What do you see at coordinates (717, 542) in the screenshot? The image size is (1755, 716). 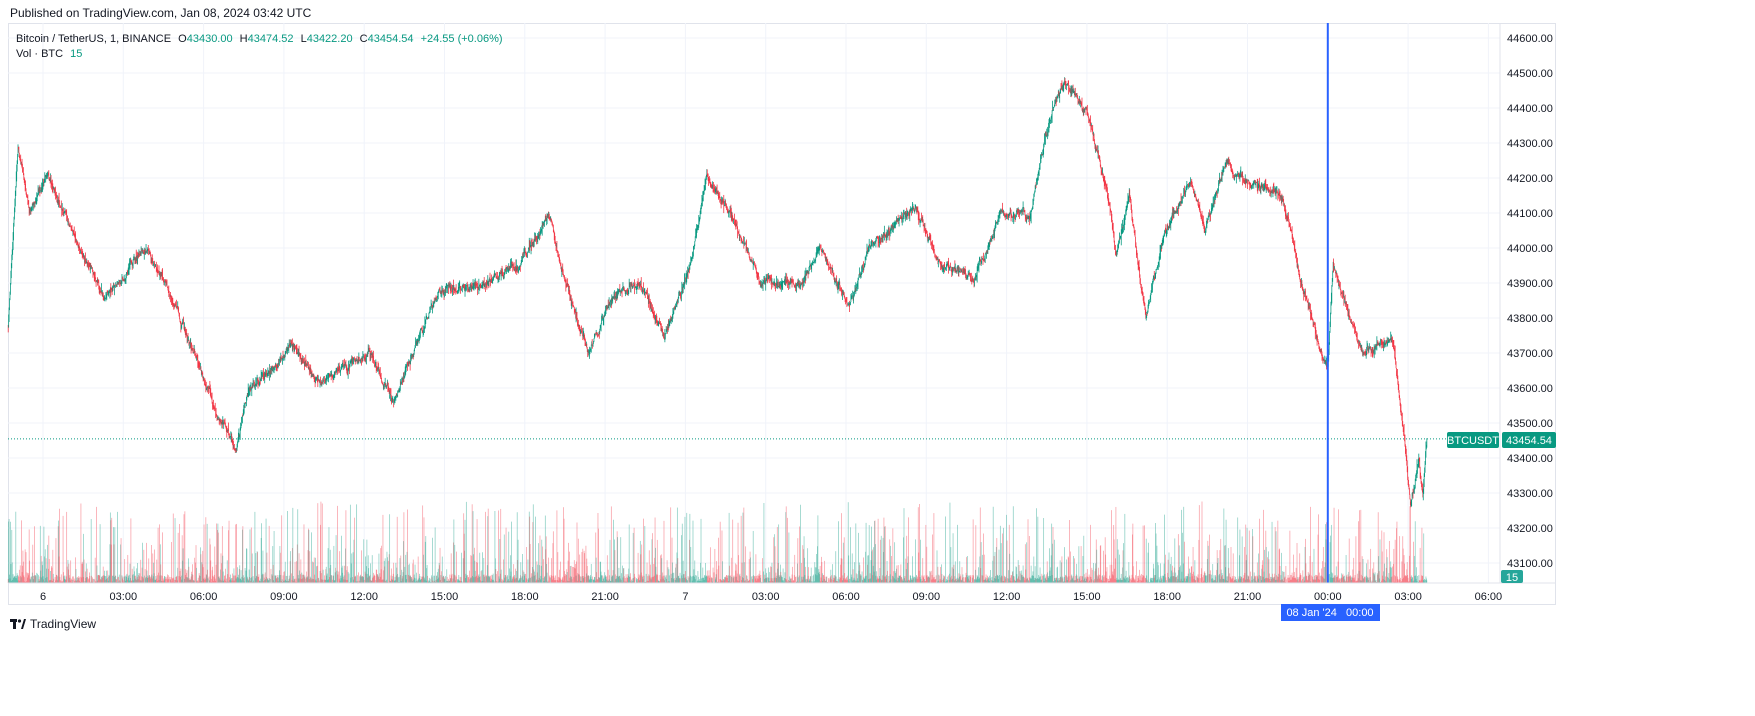 I see `volume-bars` at bounding box center [717, 542].